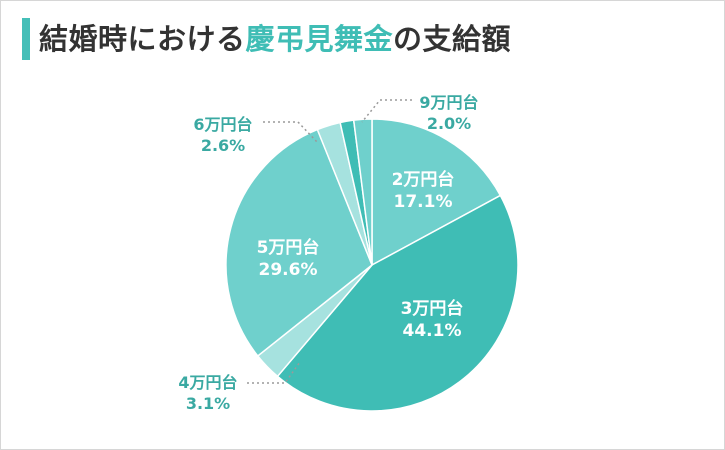  Describe the element at coordinates (448, 102) in the screenshot. I see `slice-category-label: 9万円台` at that location.